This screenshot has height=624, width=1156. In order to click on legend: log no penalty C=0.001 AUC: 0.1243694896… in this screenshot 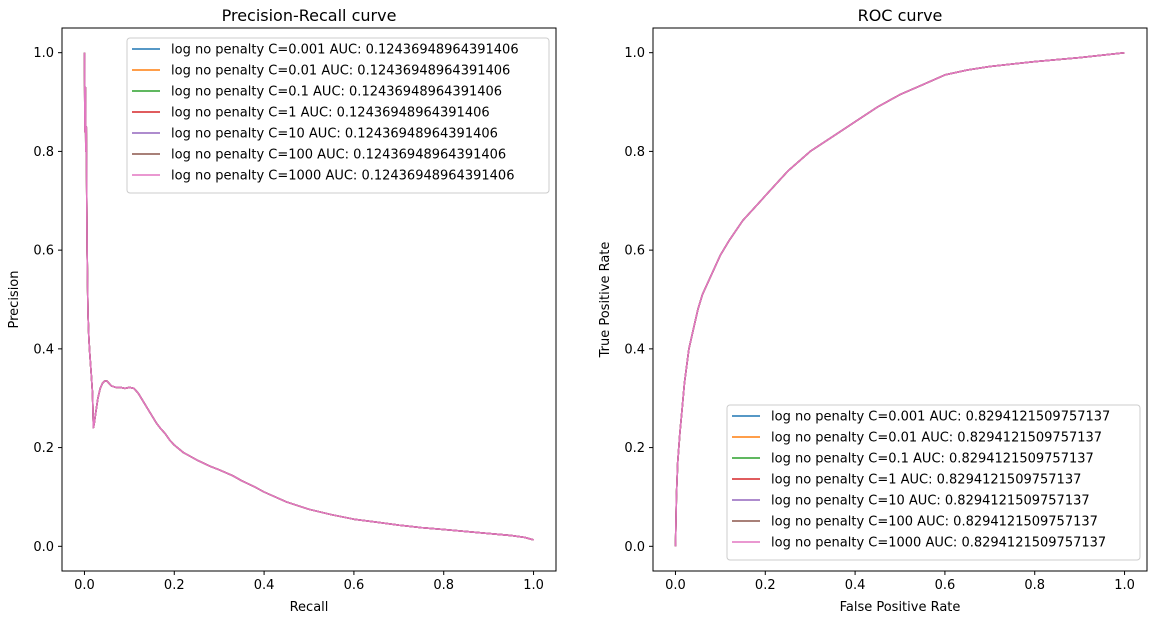, I will do `click(338, 115)`.